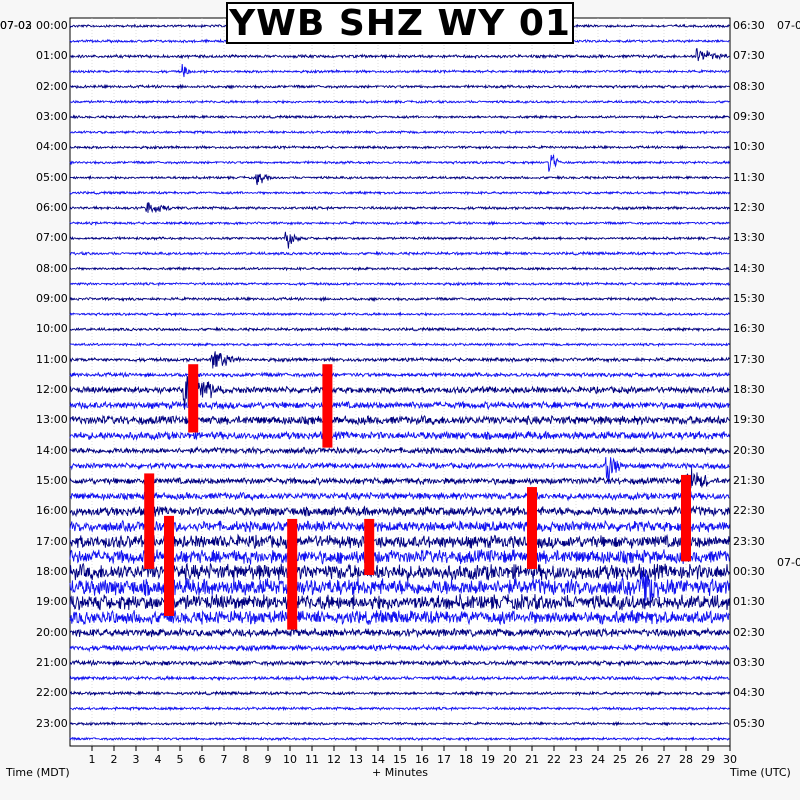 This screenshot has height=800, width=800. What do you see at coordinates (749, 480) in the screenshot?
I see `right-hour-label: 21:30` at bounding box center [749, 480].